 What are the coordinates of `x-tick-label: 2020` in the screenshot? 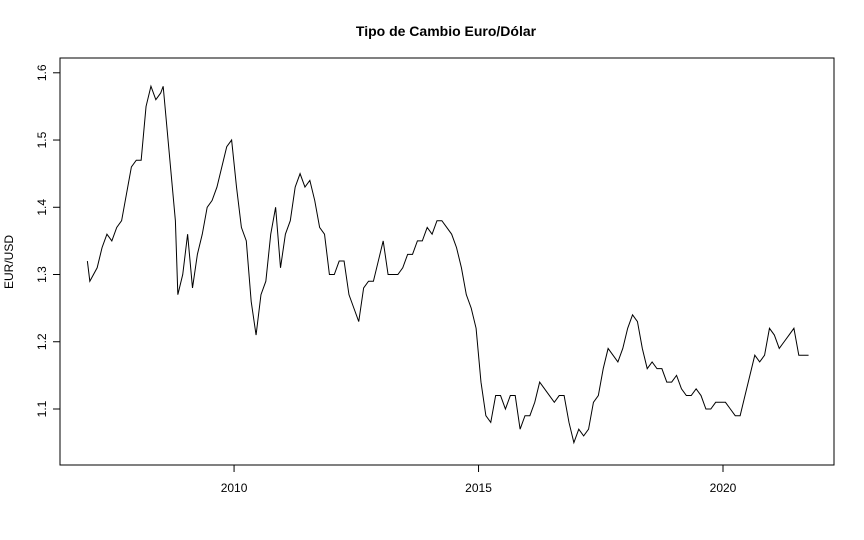 It's located at (723, 488).